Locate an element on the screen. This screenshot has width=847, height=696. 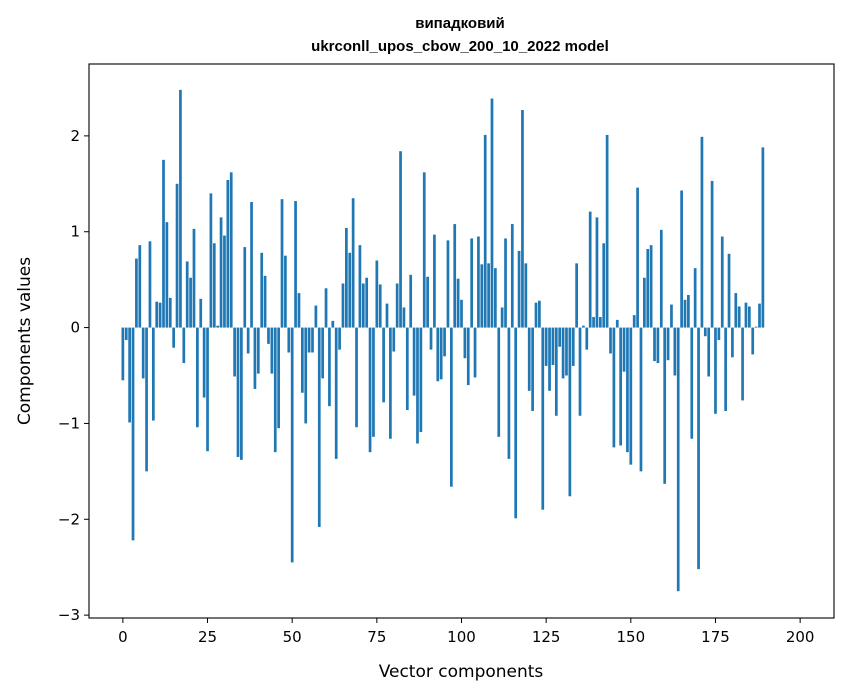
y-tick-label: 1 is located at coordinates (75, 232).